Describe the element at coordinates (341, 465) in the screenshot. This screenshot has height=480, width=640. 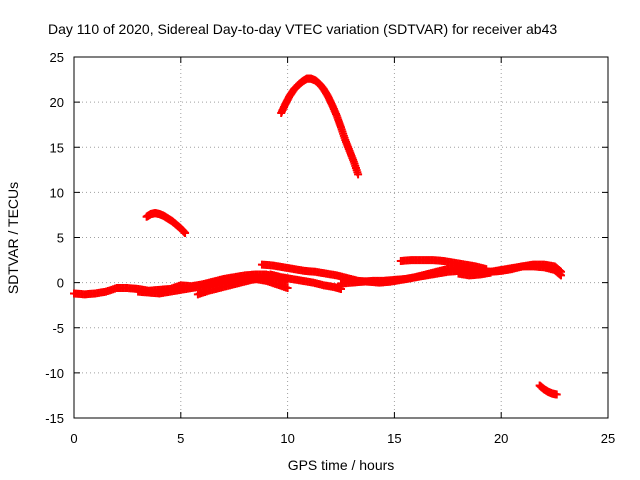
I see `x-axis-title: GPS time / hours` at that location.